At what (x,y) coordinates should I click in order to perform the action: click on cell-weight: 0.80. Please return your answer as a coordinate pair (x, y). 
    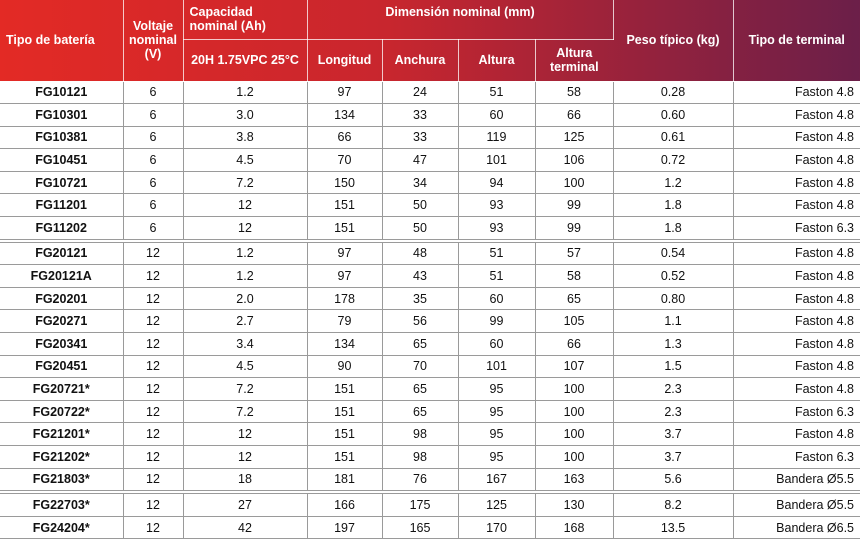
    Looking at the image, I should click on (673, 299).